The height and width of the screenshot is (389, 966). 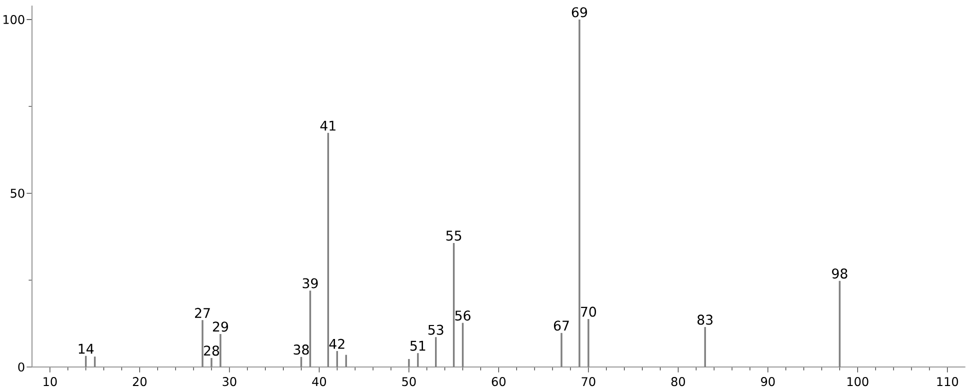 I want to click on annotation: 42, so click(x=336, y=343).